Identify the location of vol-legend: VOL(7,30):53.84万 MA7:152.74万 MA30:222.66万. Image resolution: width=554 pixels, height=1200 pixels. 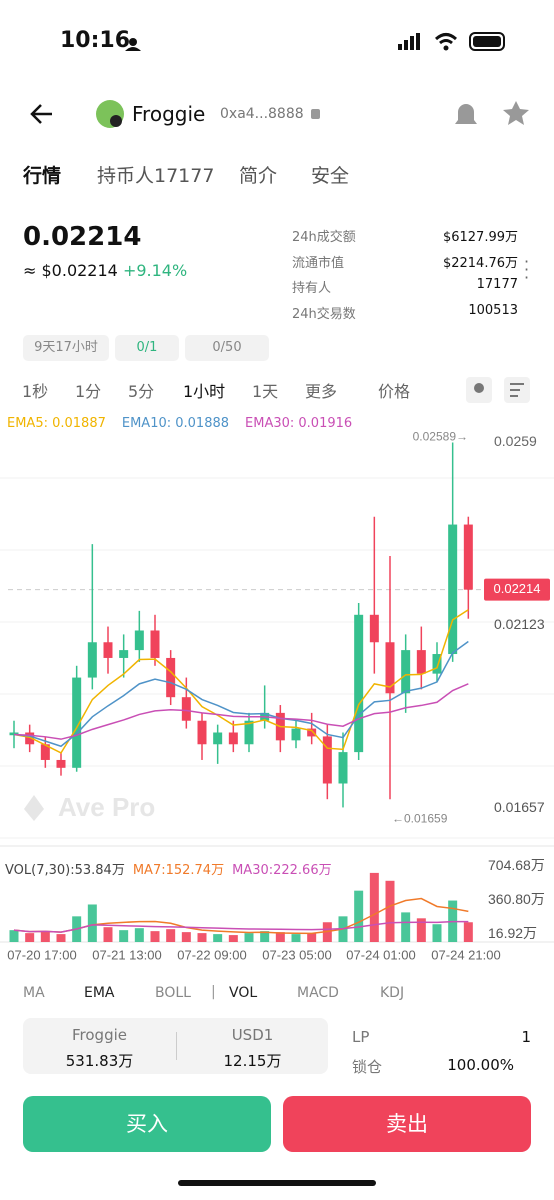
(168, 868).